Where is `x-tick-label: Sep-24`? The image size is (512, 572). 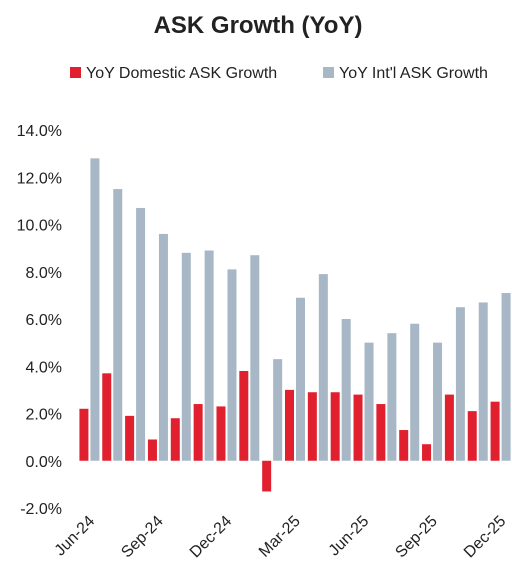
x-tick-label: Sep-24 is located at coordinates (142, 537).